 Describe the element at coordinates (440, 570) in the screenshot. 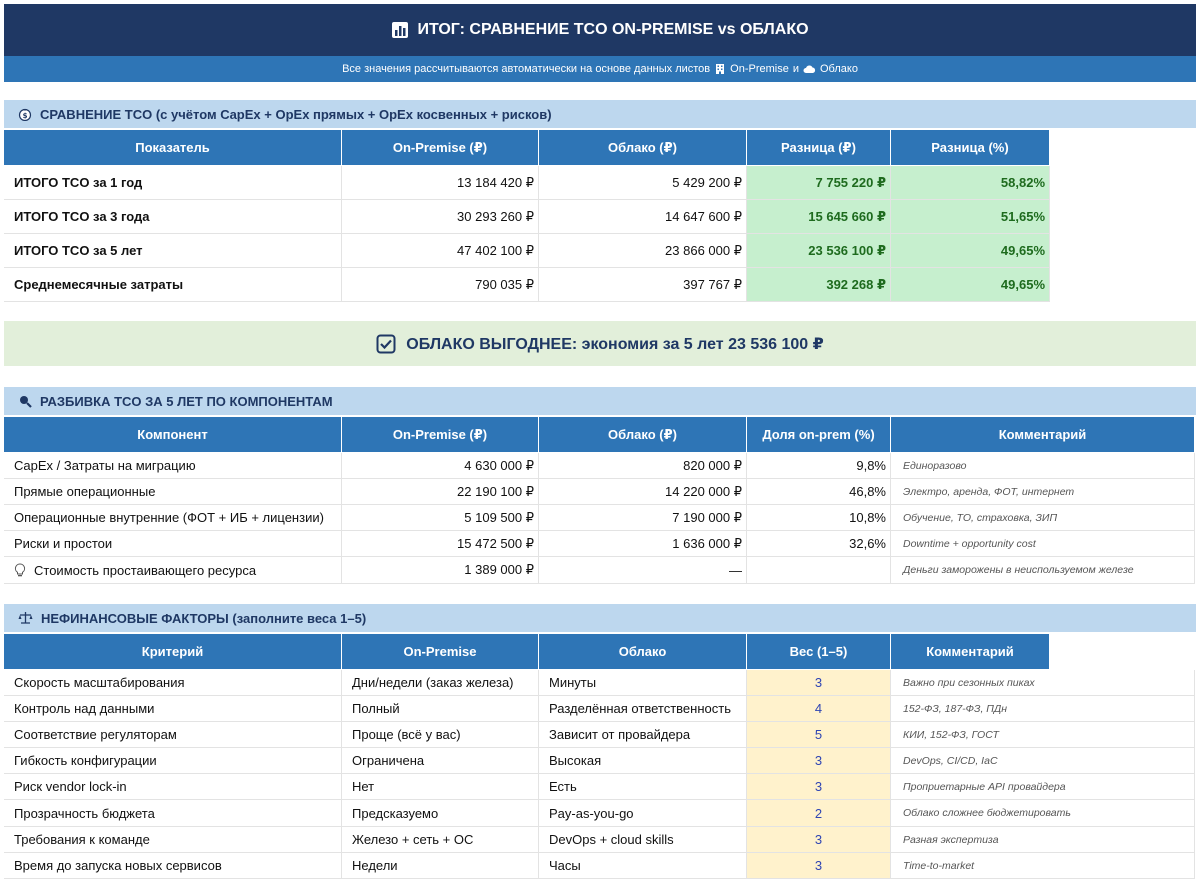

I see `onprem-value: 1 389 000 ₽` at that location.